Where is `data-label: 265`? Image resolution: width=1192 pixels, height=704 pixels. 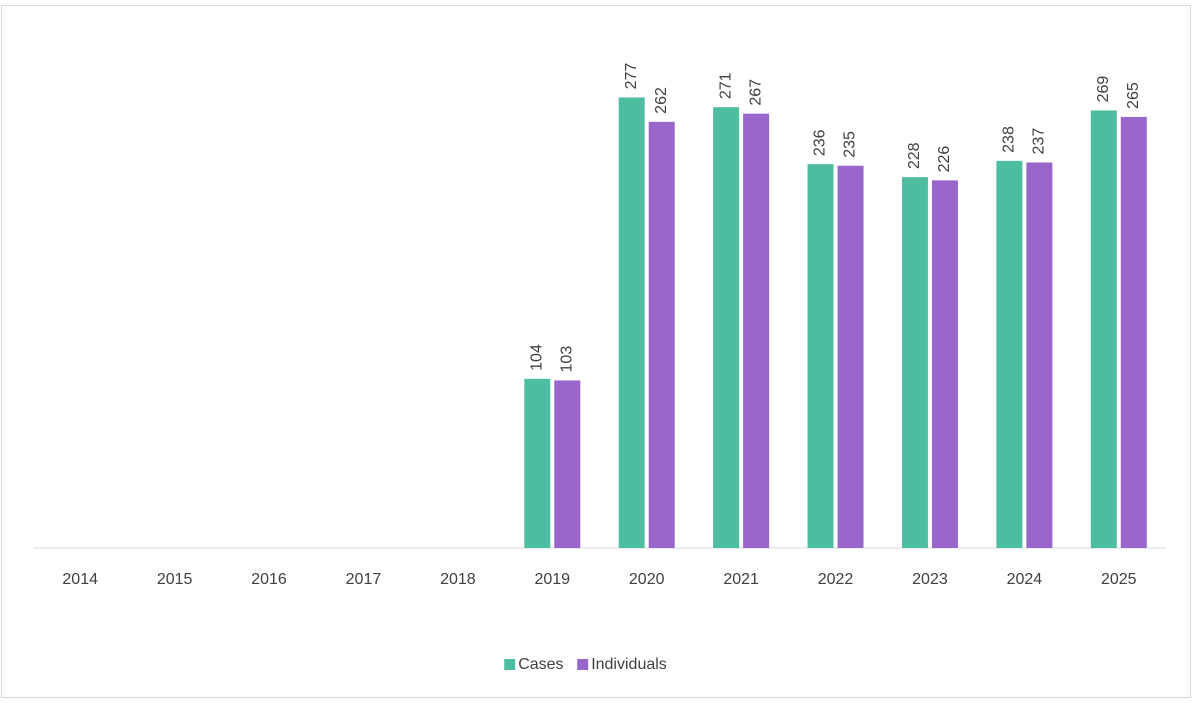 data-label: 265 is located at coordinates (1133, 95).